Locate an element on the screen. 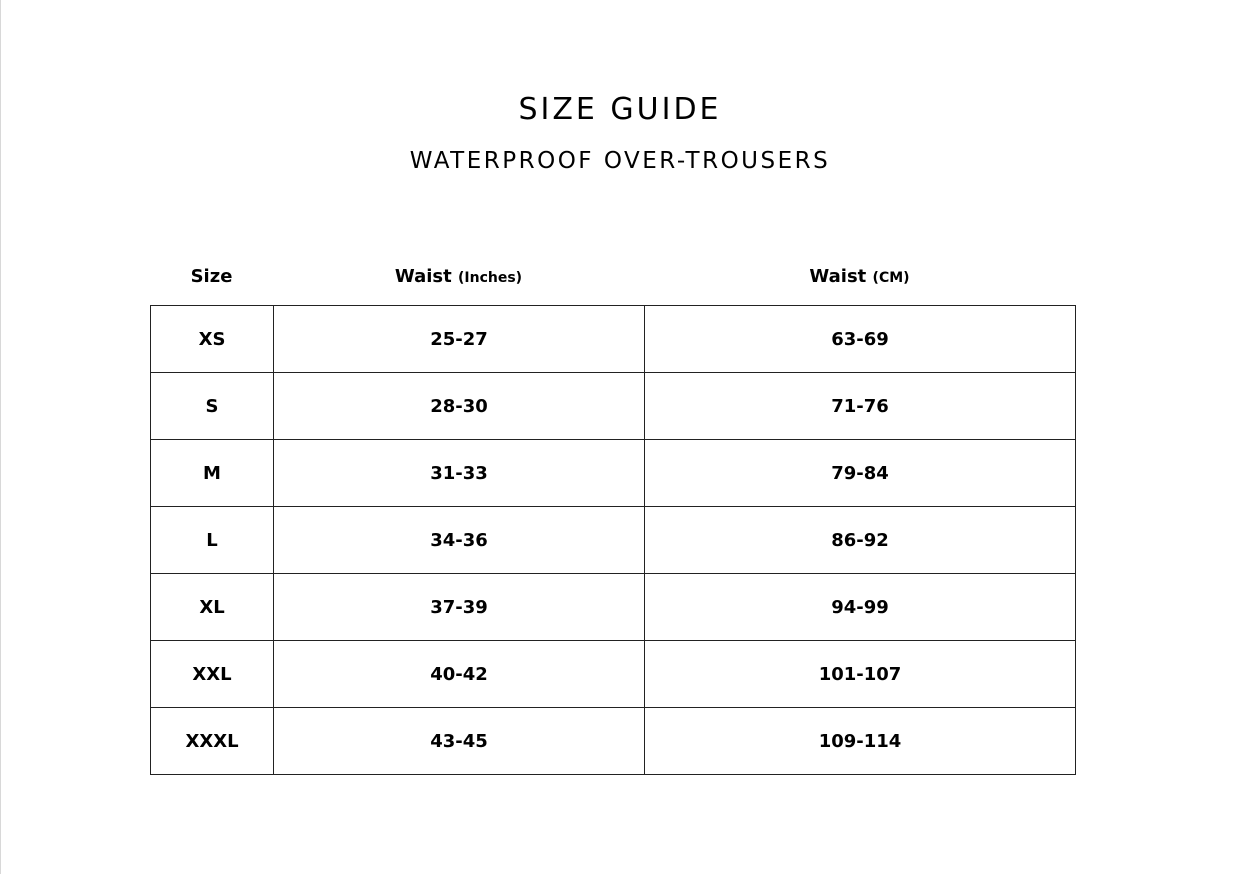  header-waist-cm: Waist (CM) is located at coordinates (859, 276).